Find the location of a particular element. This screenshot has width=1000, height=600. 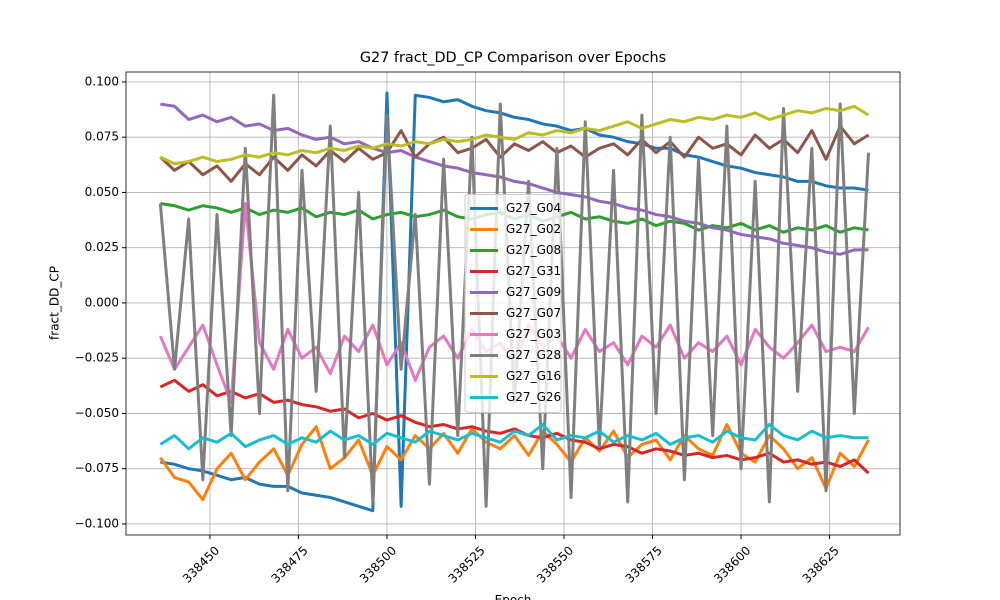

x-axis-label: Epoch is located at coordinates (513, 596).